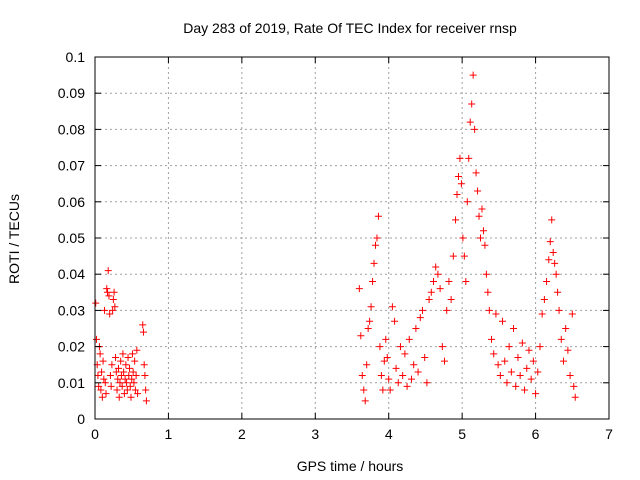 This screenshot has height=480, width=640. Describe the element at coordinates (169, 434) in the screenshot. I see `x-tick-label: 1` at that location.